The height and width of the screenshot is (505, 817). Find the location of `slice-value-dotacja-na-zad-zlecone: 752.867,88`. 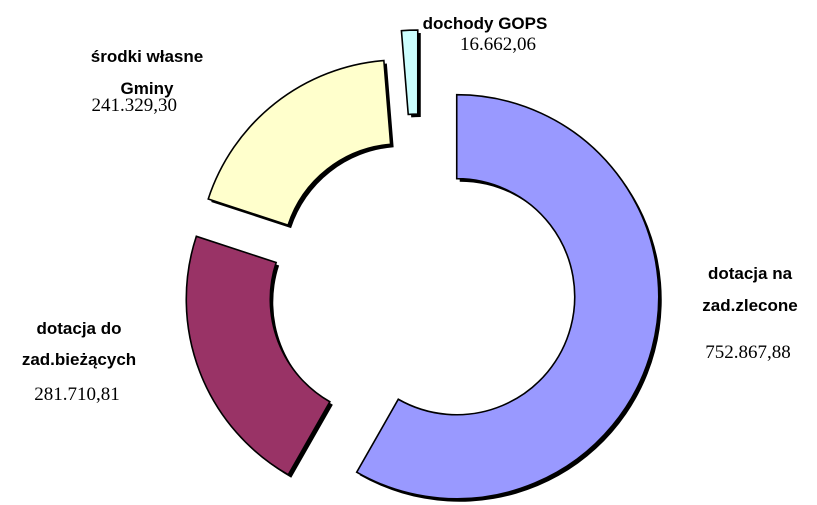

slice-value-dotacja-na-zad-zlecone: 752.867,88 is located at coordinates (748, 352).